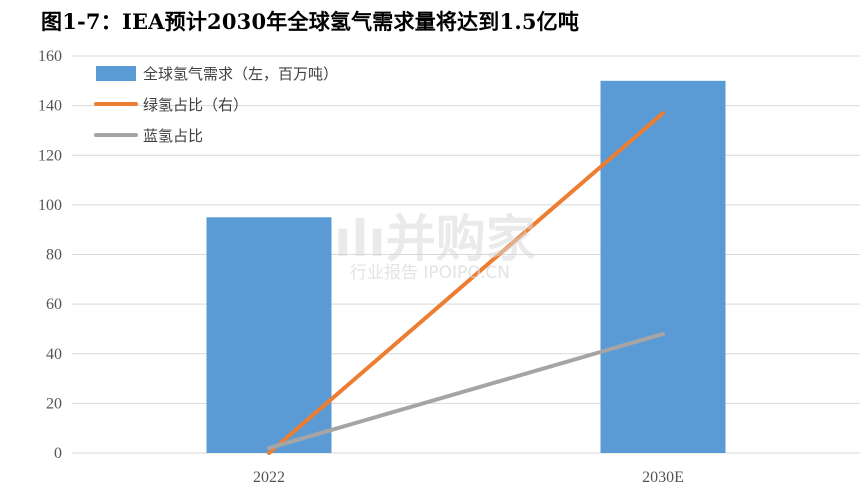  I want to click on y-axis-ticks: 0 20 40 60 80 100 120 140 160, so click(50, 255).